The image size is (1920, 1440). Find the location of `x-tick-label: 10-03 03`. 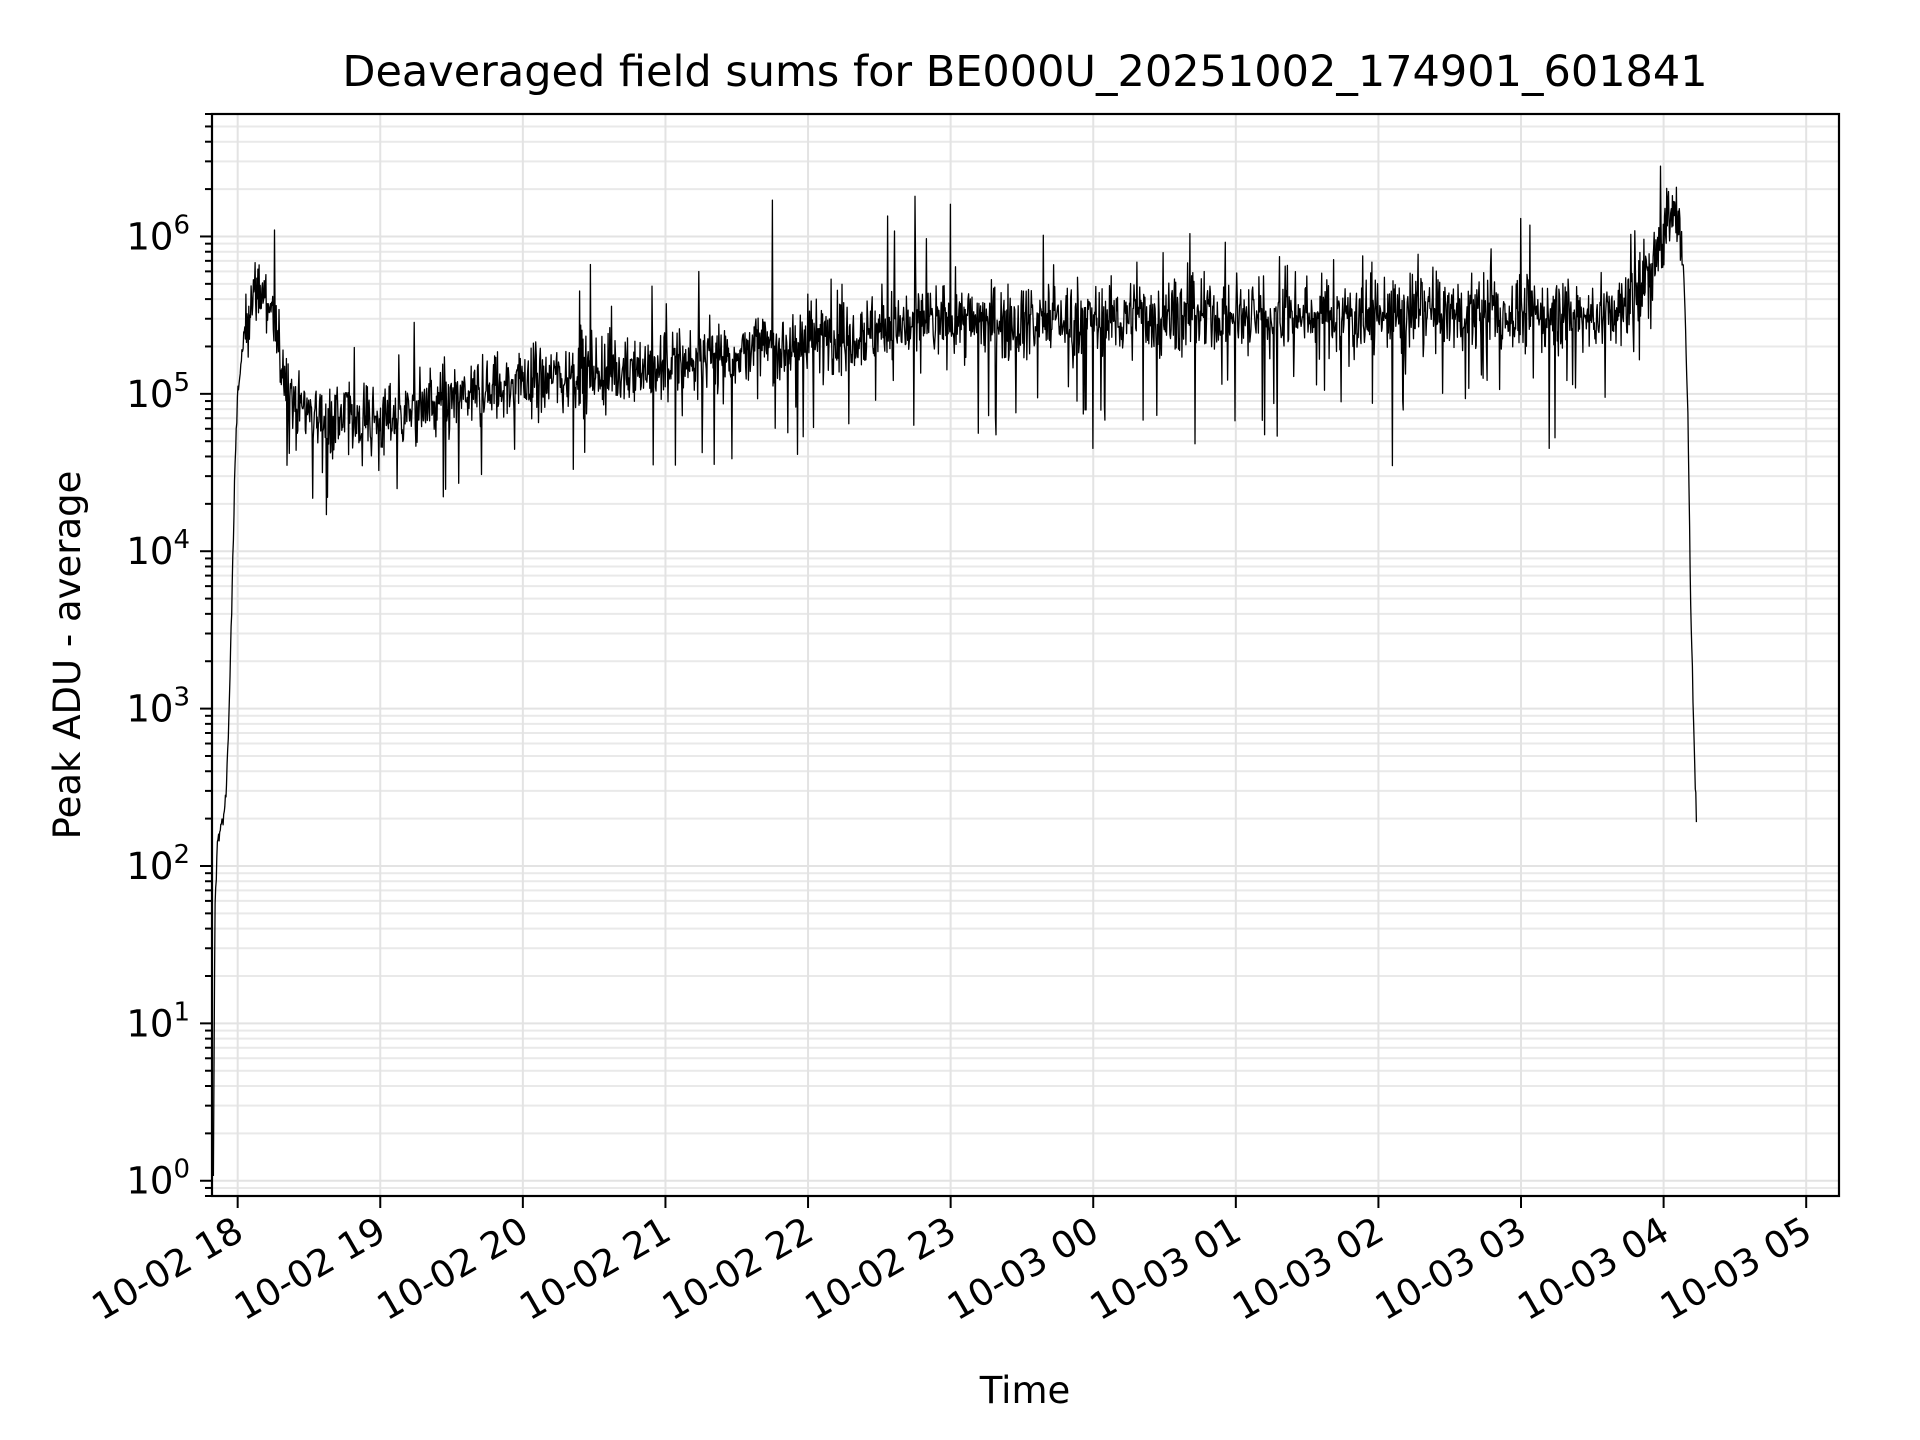

x-tick-label: 10-03 03 is located at coordinates (1451, 1269).